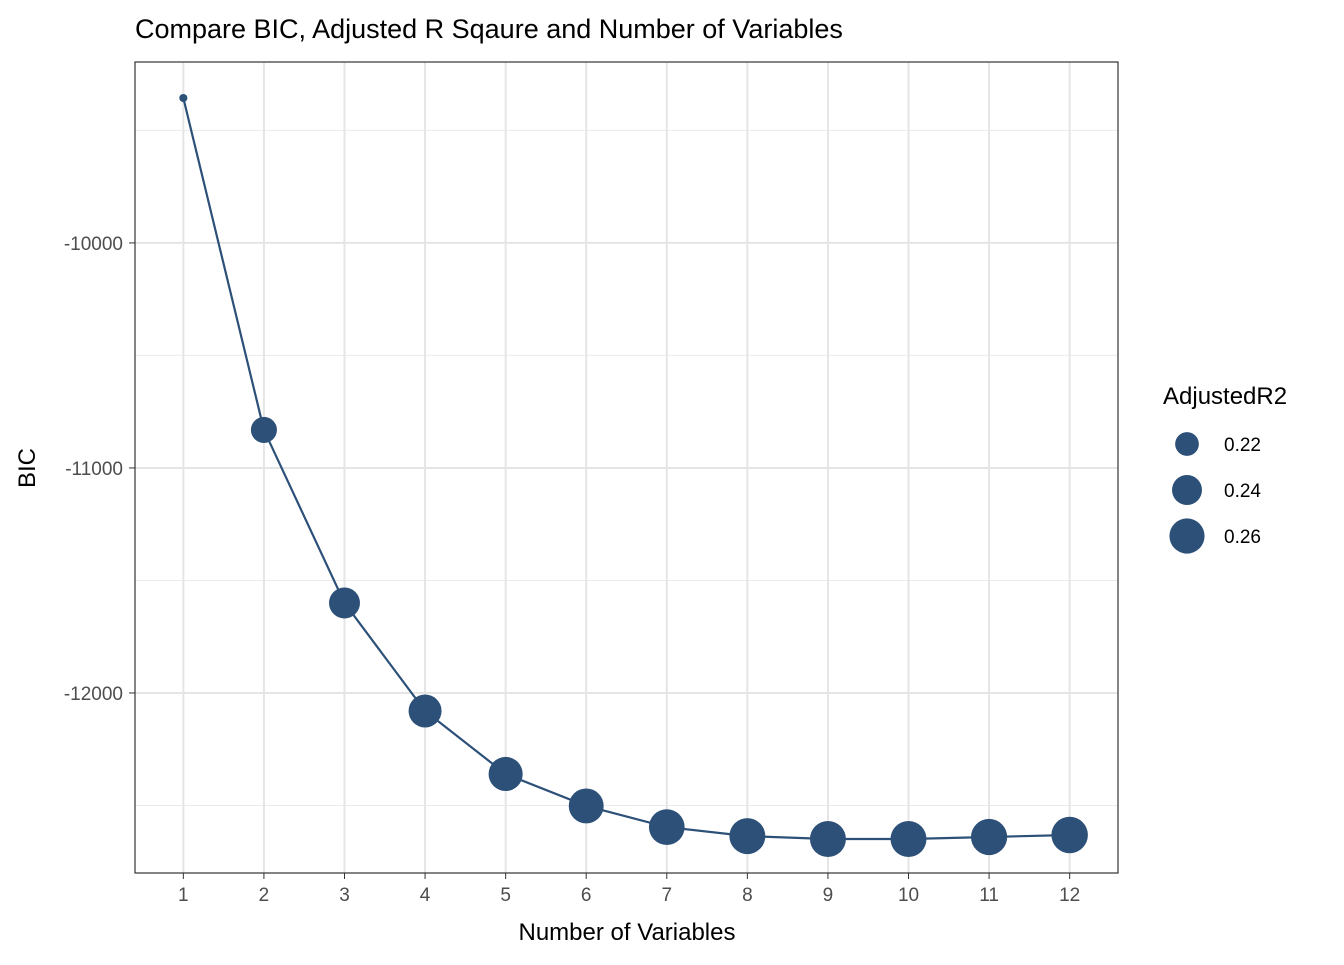 The width and height of the screenshot is (1344, 965). Describe the element at coordinates (586, 895) in the screenshot. I see `x-tick-label: 6` at that location.